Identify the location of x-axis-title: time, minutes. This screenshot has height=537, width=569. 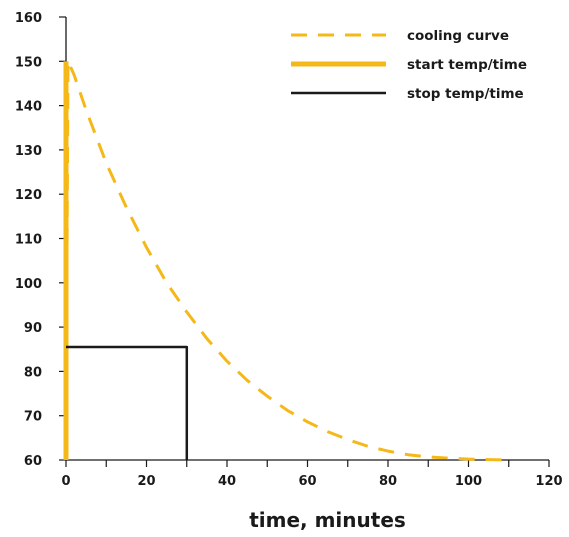
(327, 520).